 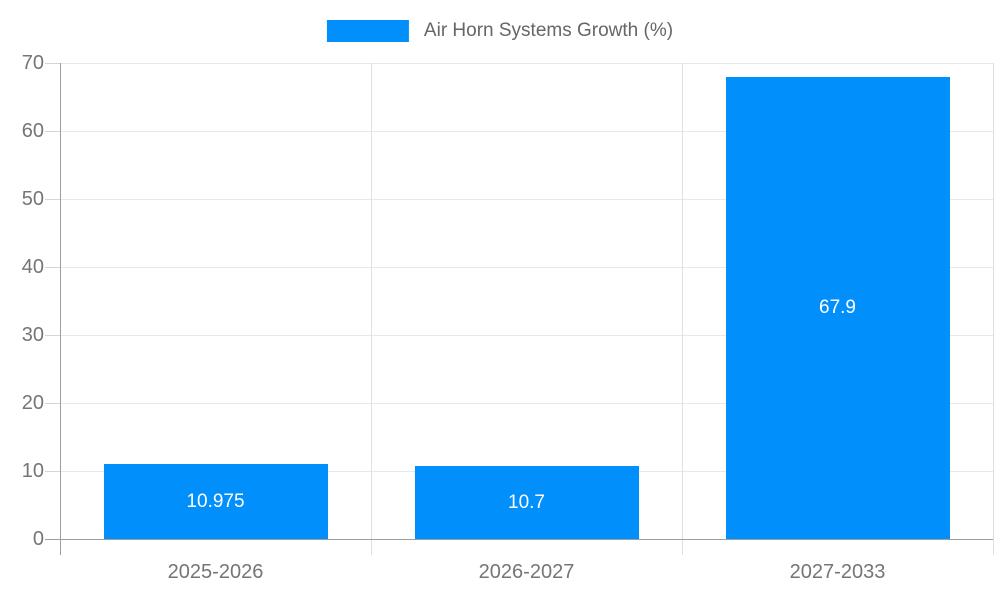 I want to click on bar-value-label: 10.7, so click(x=526, y=502).